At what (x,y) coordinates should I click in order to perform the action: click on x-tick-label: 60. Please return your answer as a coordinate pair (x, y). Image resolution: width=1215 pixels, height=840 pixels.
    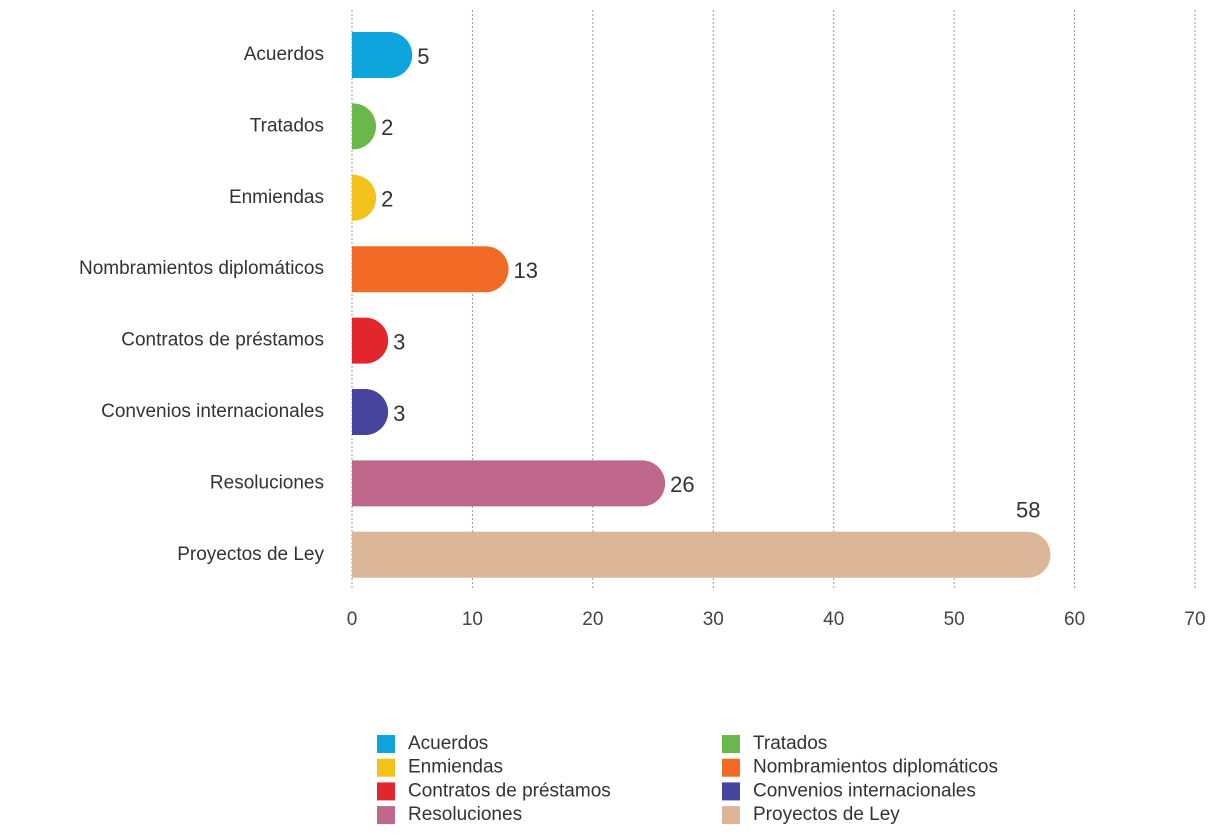
    Looking at the image, I should click on (1074, 619).